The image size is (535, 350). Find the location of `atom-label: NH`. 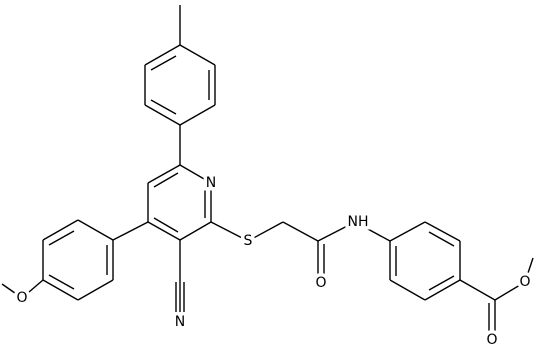

atom-label: NH is located at coordinates (358, 222).